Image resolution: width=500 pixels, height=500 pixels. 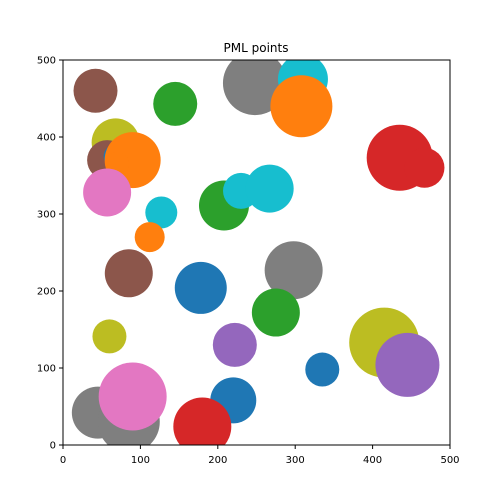 I want to click on x-tick-label-2: 200, so click(x=217, y=460).